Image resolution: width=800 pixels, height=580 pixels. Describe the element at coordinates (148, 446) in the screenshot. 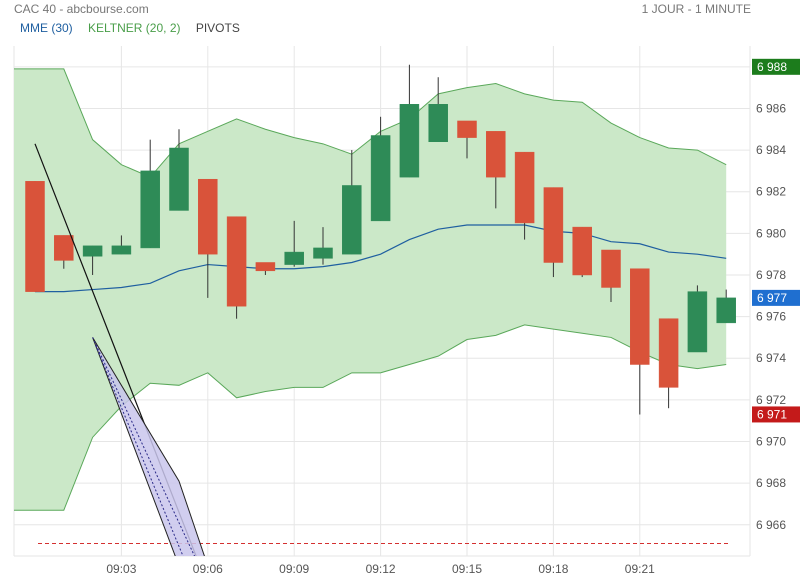

I see `pitchfork-channel` at that location.